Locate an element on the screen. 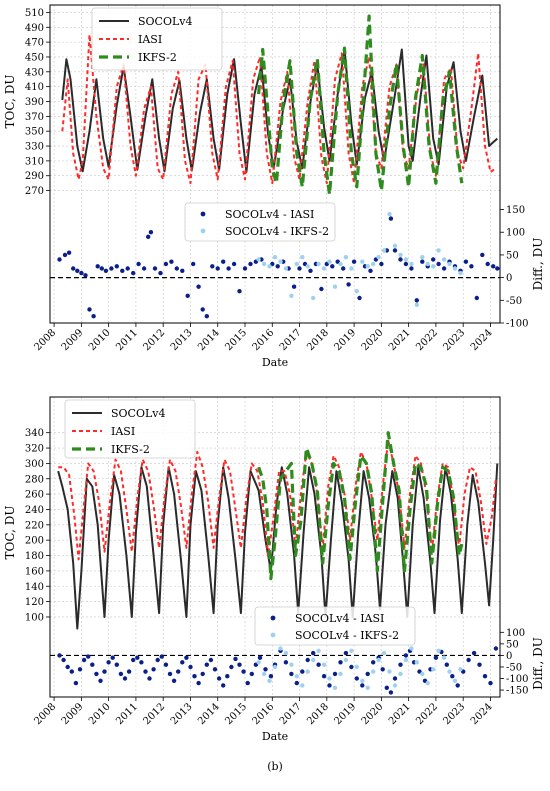 The height and width of the screenshot is (791, 550). legend-label: SOCOLv4 - IASI is located at coordinates (269, 214).